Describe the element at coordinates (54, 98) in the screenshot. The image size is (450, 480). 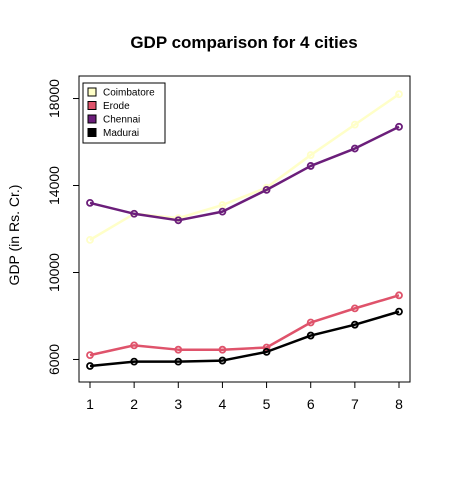
I see `y-tick-label: 18000` at that location.